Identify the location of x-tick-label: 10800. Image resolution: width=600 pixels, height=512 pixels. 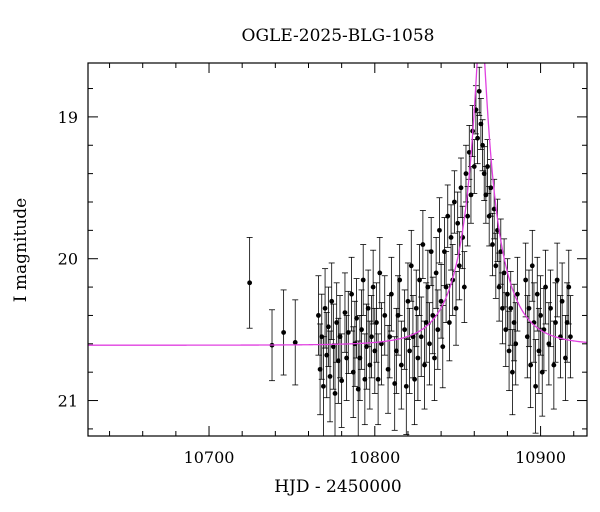
(374, 457).